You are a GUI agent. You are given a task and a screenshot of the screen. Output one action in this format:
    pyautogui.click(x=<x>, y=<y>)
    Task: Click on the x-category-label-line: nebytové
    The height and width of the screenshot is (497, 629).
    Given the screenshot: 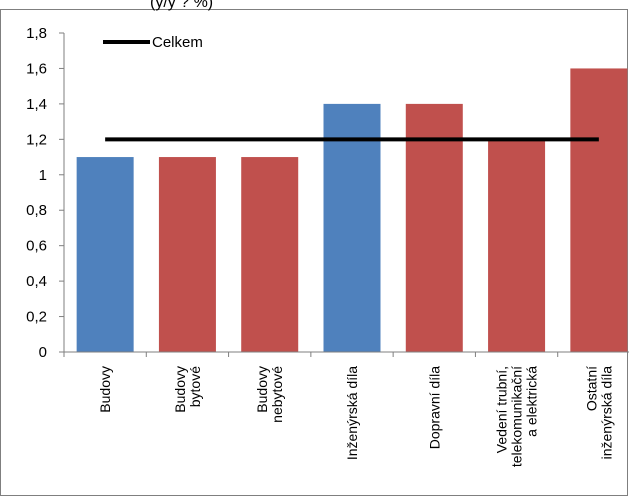 What is the action you would take?
    pyautogui.click(x=277, y=394)
    